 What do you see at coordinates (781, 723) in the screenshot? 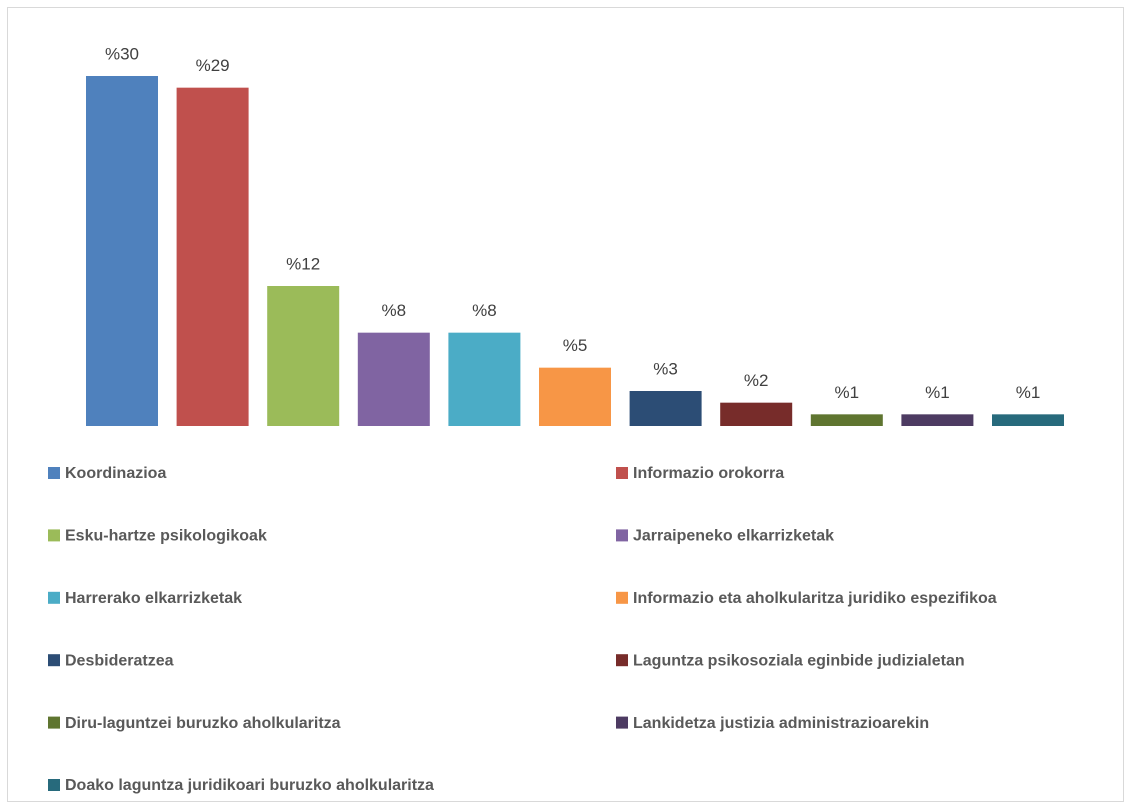
I see `legend-label: Lankidetza justizia administrazioarekin` at bounding box center [781, 723].